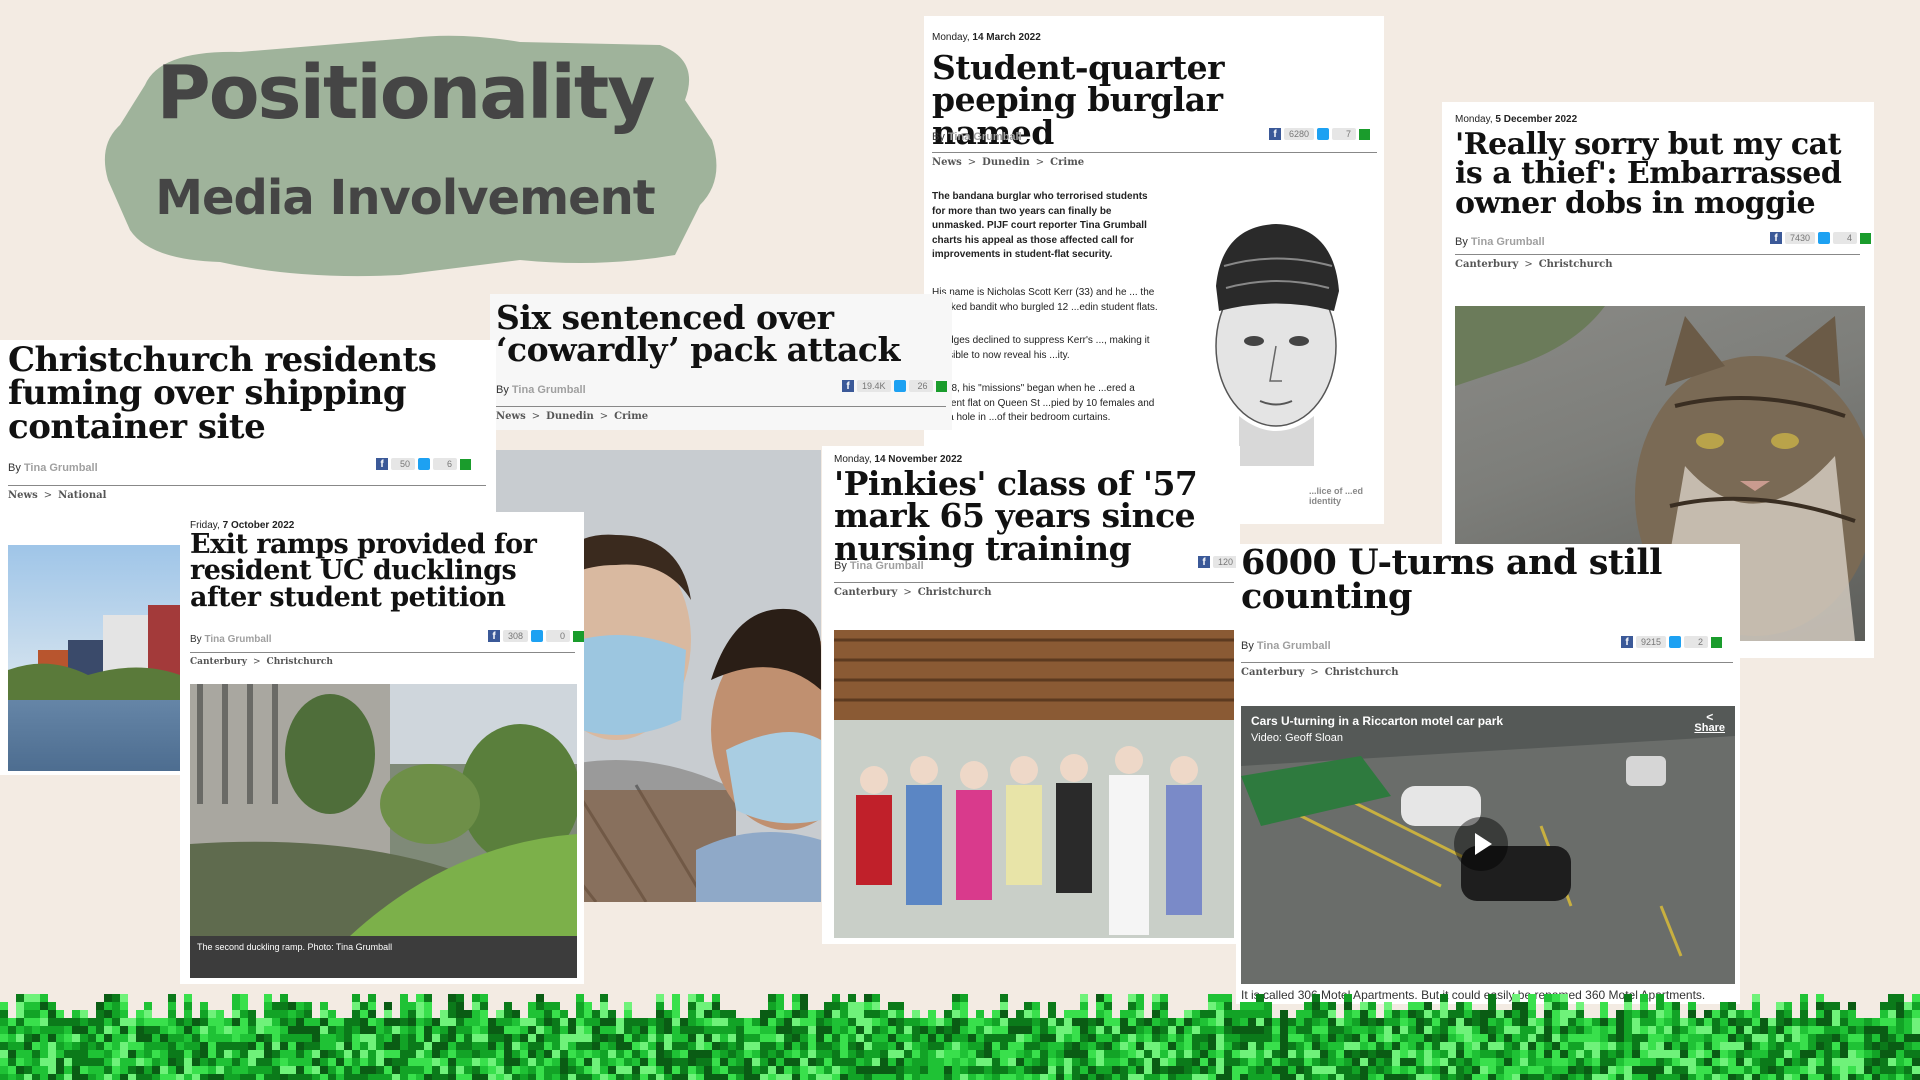 The height and width of the screenshot is (1080, 1920). Describe the element at coordinates (383, 810) in the screenshot. I see `duck-pond-photo` at that location.